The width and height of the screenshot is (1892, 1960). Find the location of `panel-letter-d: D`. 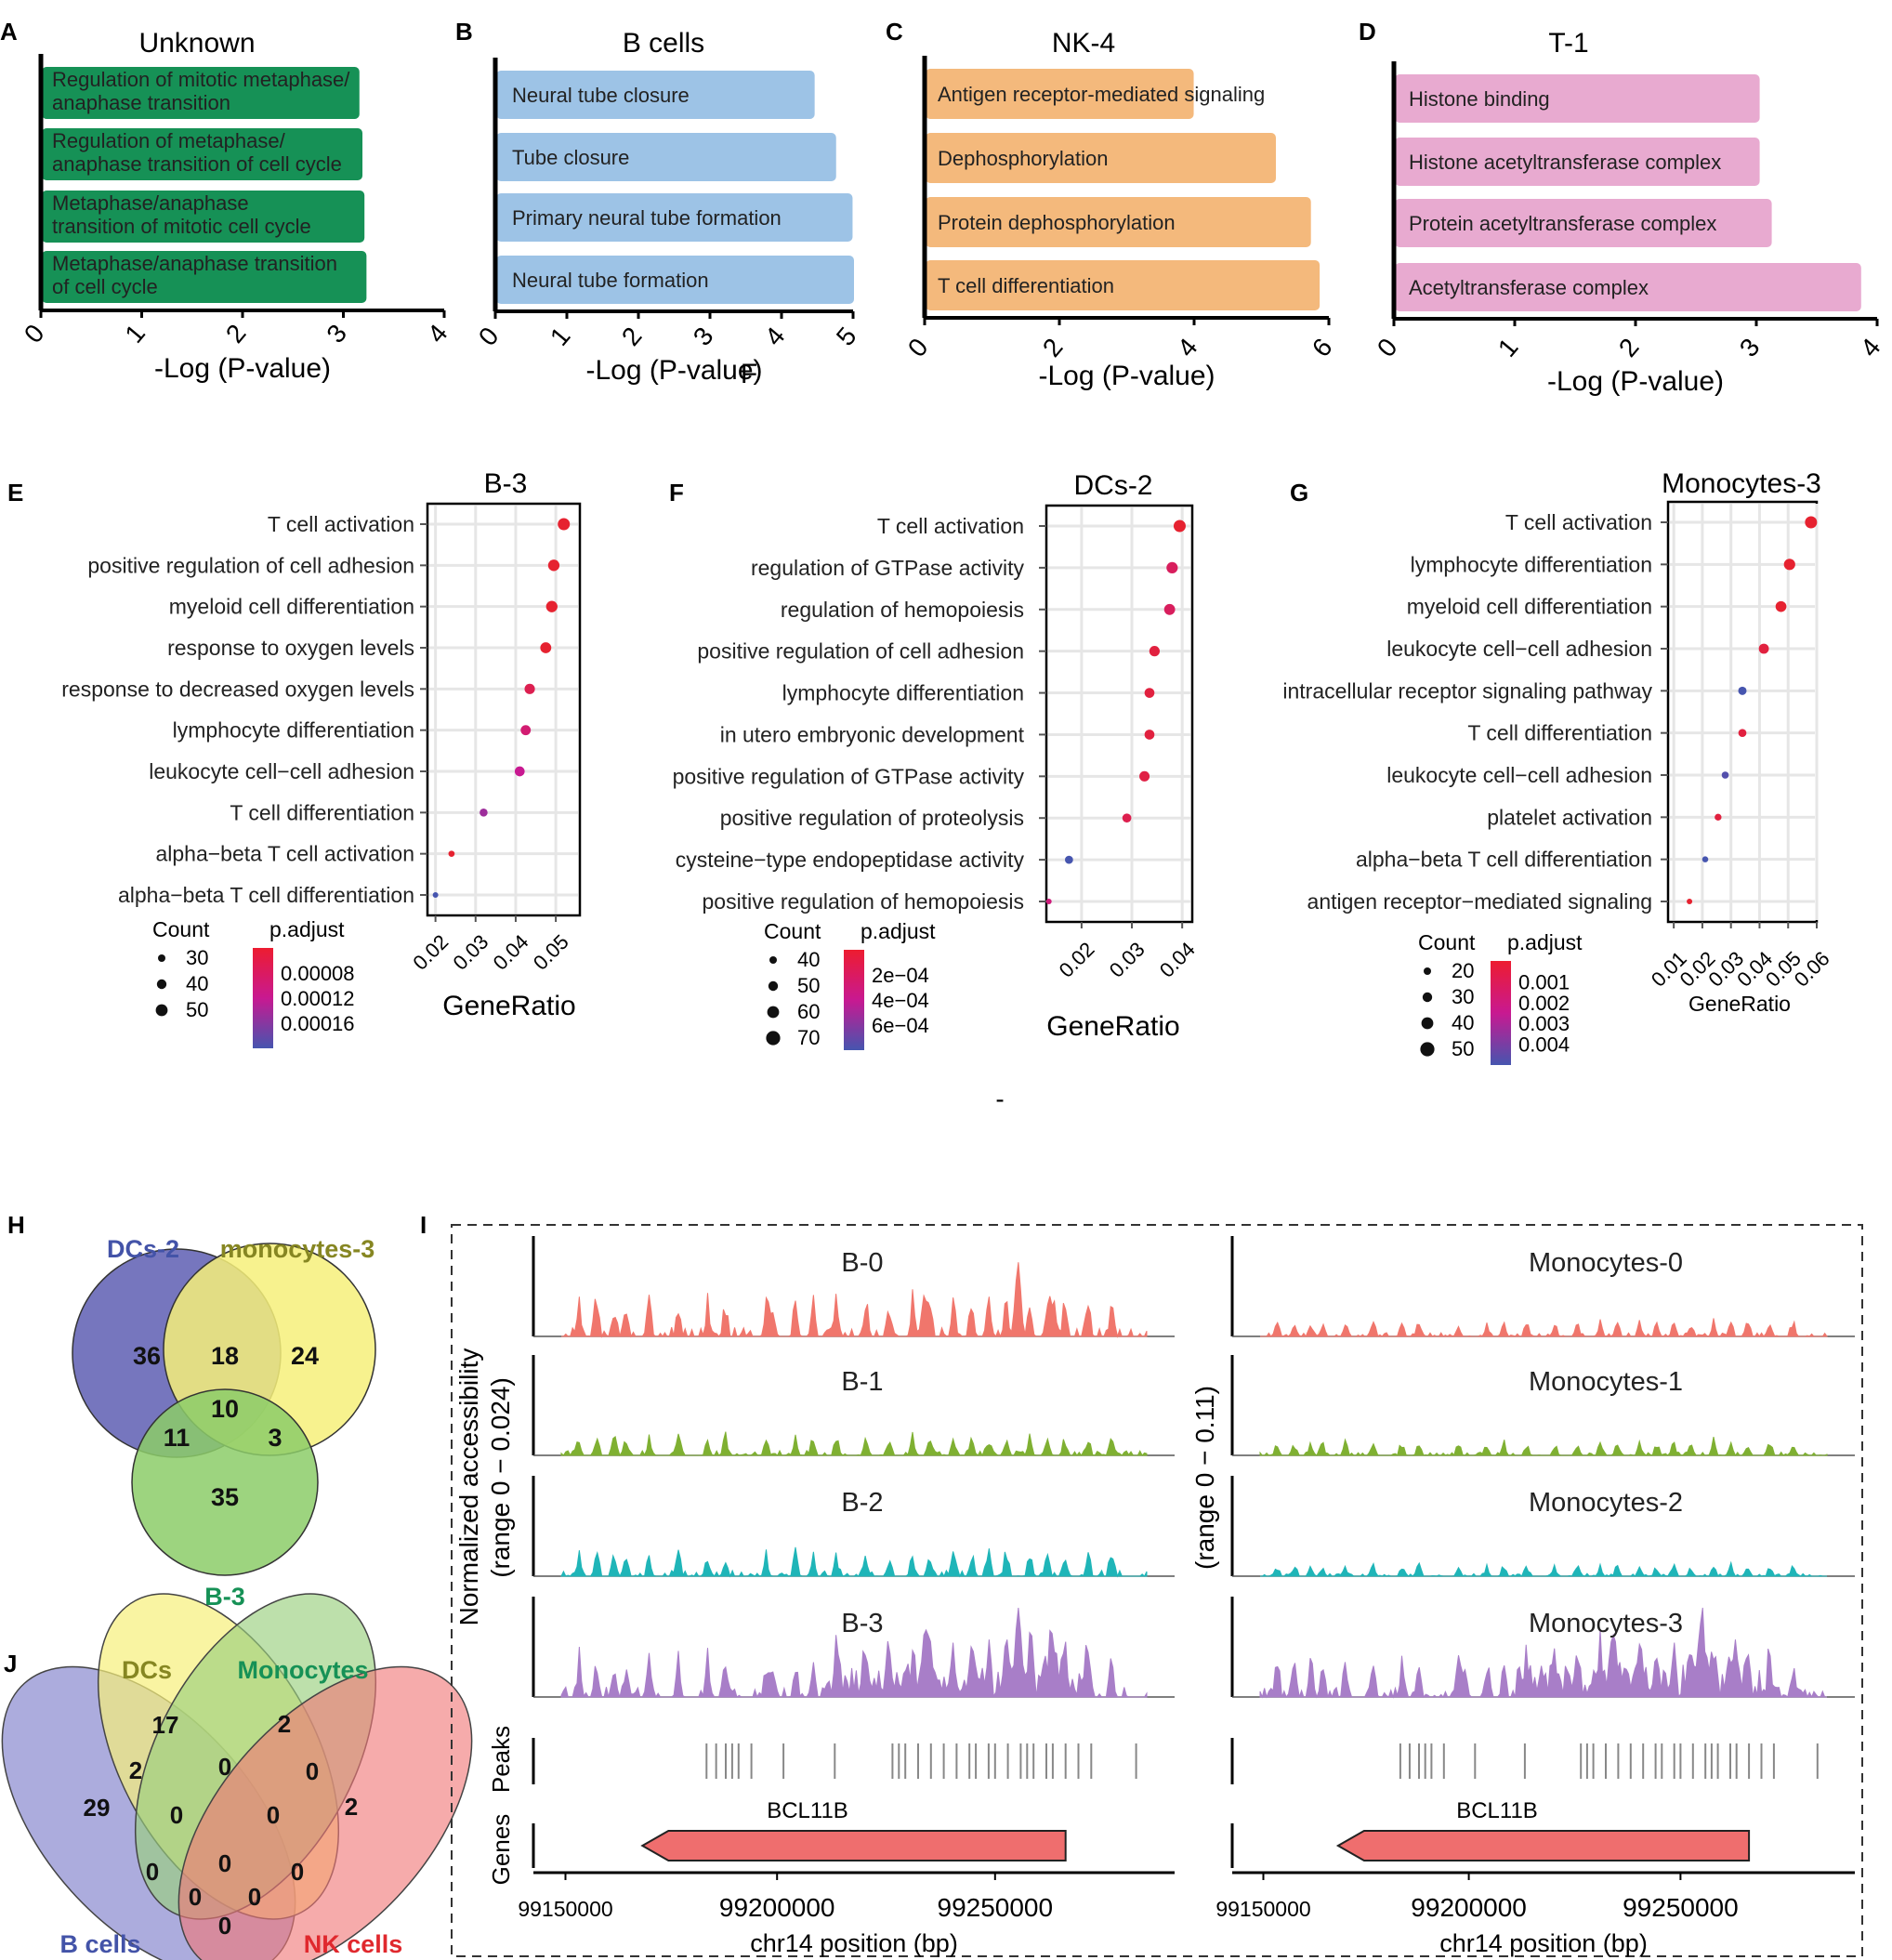

panel-letter-d: D is located at coordinates (1367, 32).